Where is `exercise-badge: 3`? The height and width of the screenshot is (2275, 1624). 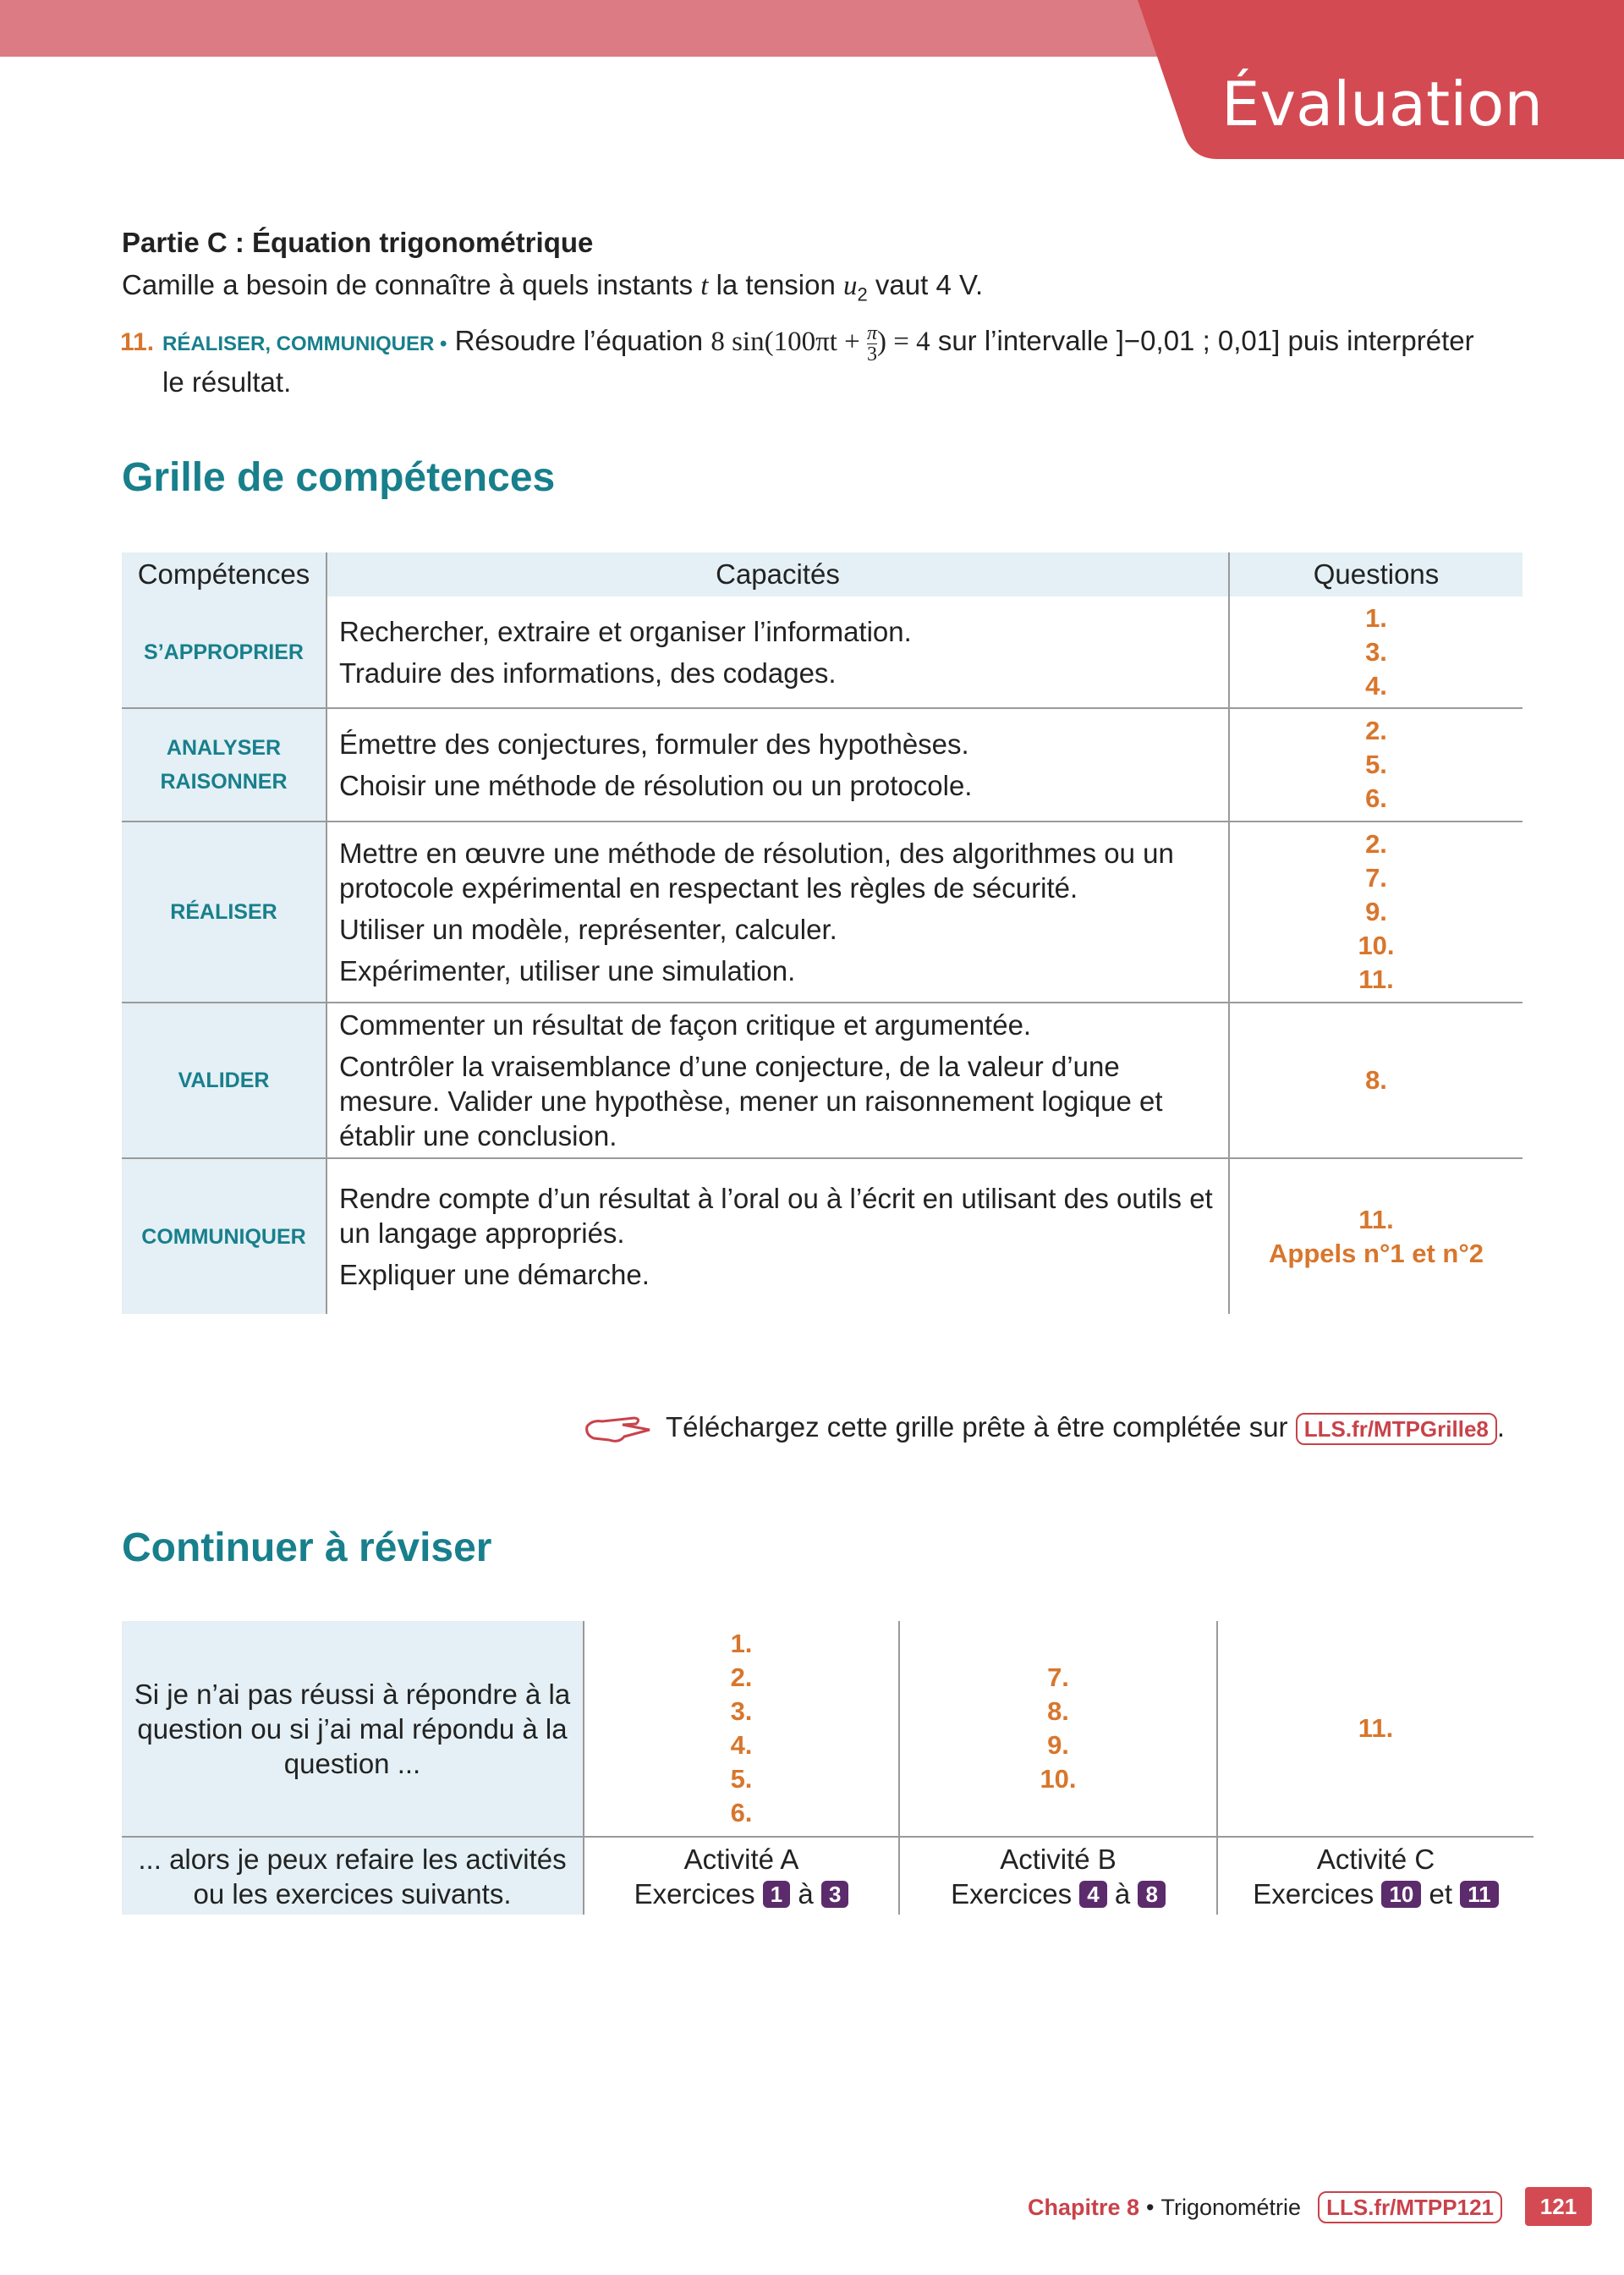 exercise-badge: 3 is located at coordinates (834, 1894).